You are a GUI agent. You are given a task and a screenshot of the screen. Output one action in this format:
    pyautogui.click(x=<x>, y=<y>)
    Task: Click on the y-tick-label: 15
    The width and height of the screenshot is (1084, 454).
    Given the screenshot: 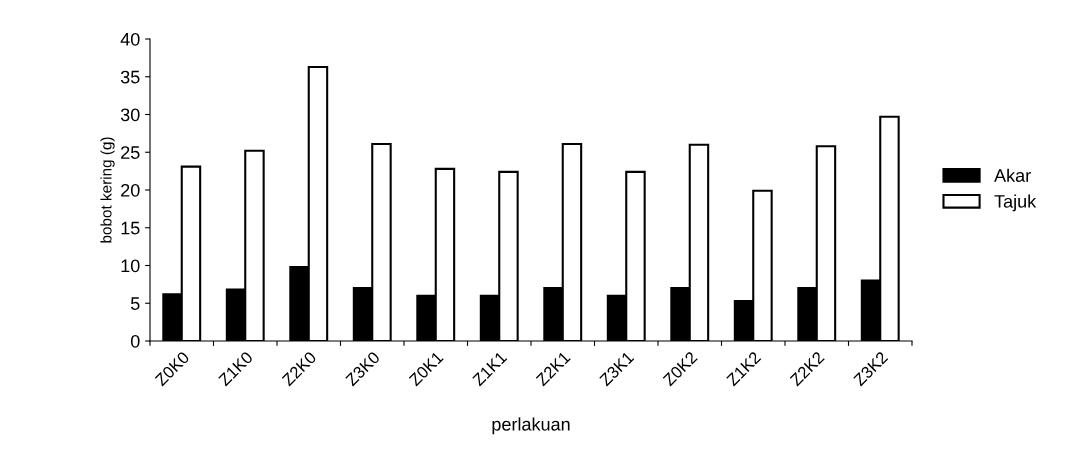 What is the action you would take?
    pyautogui.click(x=130, y=228)
    